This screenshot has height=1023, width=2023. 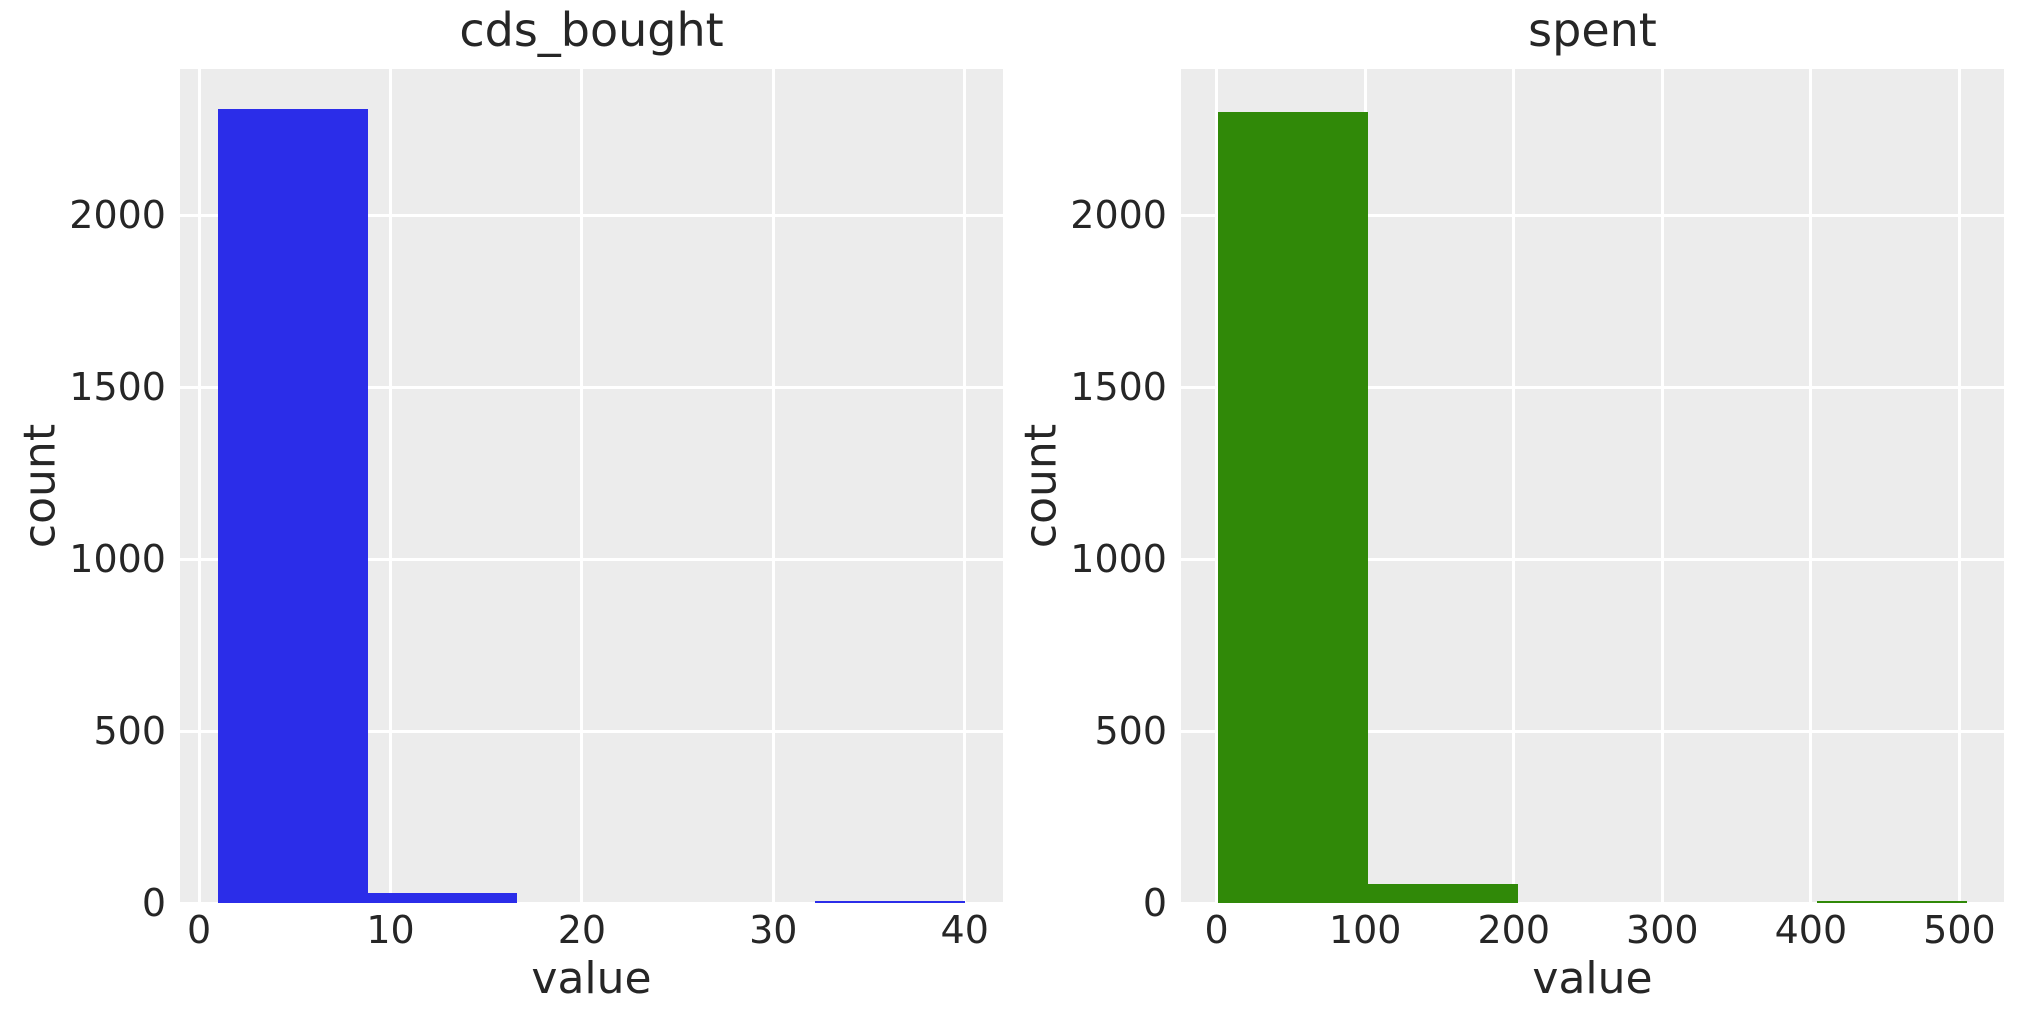 I want to click on x-tick-label: 100, so click(x=1365, y=930).